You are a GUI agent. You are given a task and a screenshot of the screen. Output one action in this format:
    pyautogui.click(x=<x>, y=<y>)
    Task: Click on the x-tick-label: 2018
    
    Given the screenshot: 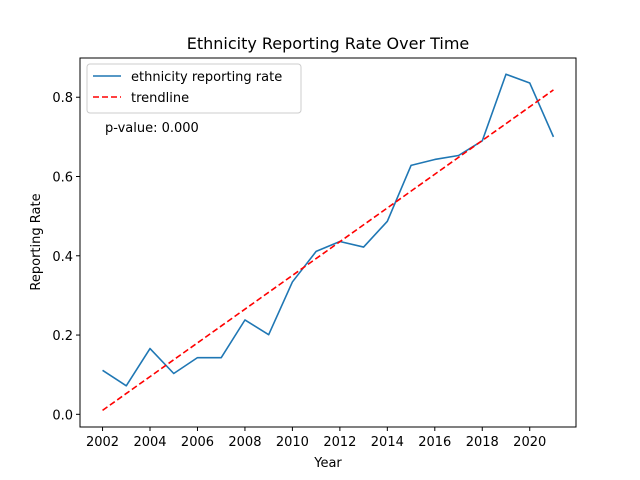 What is the action you would take?
    pyautogui.click(x=482, y=442)
    